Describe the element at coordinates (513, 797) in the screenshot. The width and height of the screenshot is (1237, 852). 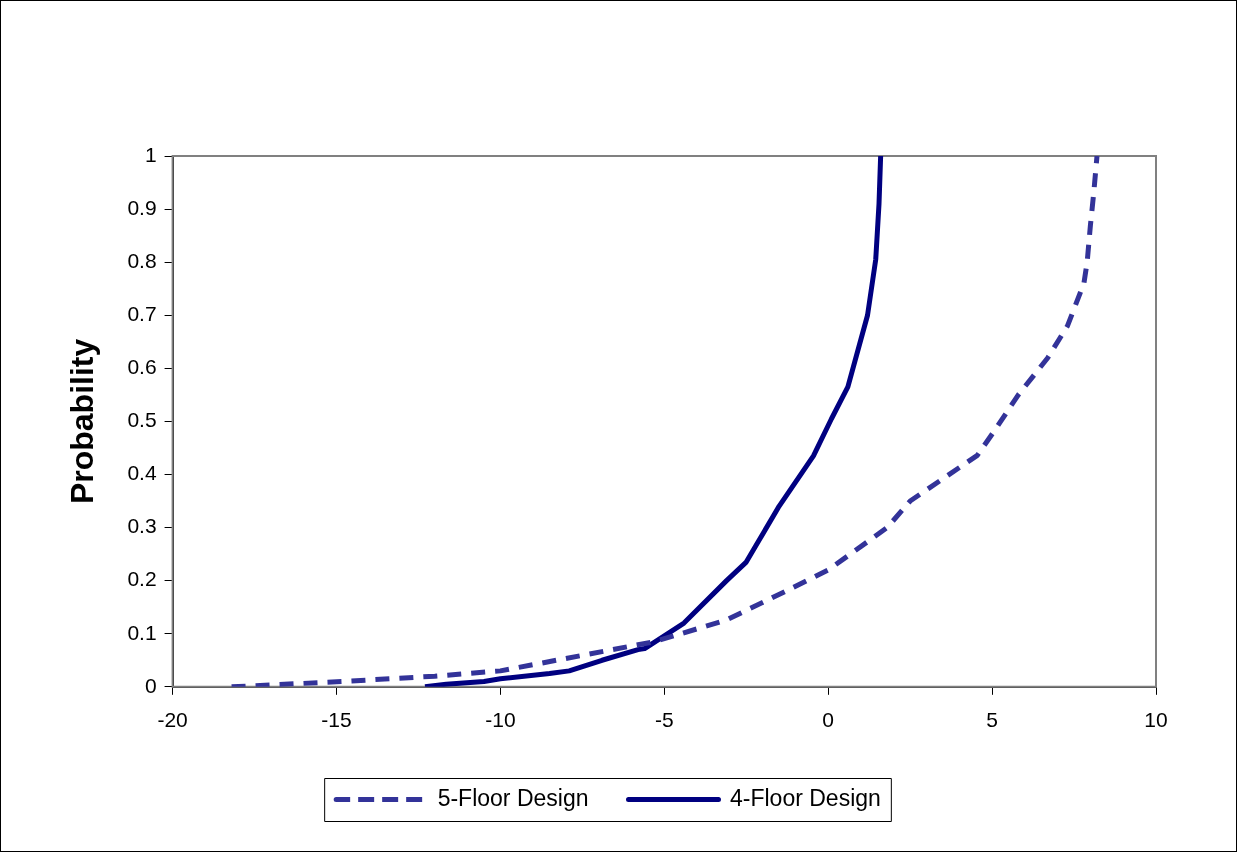
I see `legend-label: 5-Floor Design` at that location.